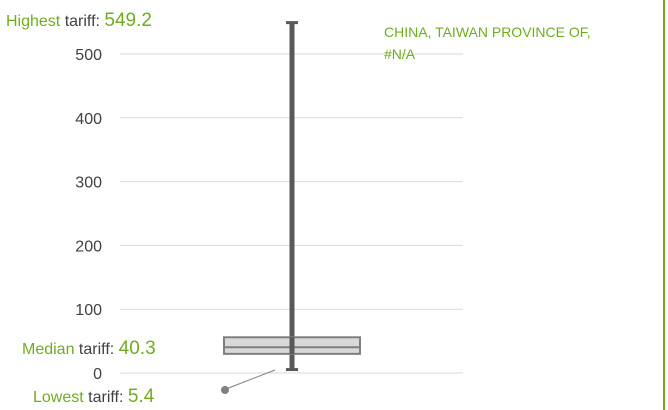  I want to click on lowest-label-prefix: Lowest, so click(58, 397).